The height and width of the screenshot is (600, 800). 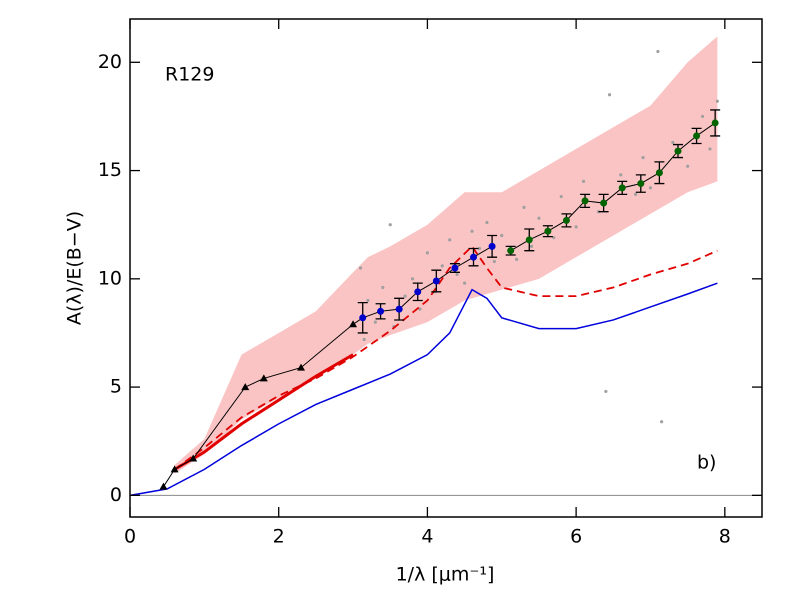 I want to click on x-tick-label: 0, so click(x=130, y=537).